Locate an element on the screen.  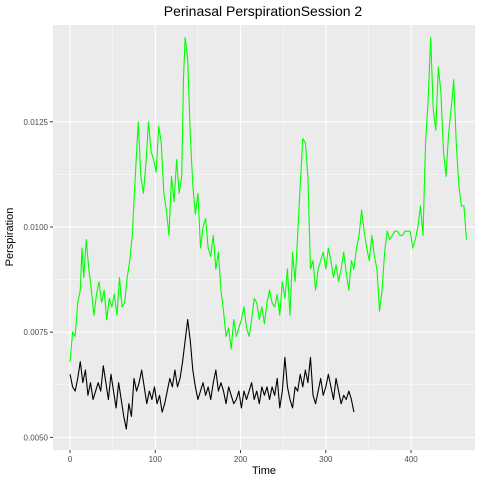
y-tick-label: 0.0050 is located at coordinates (36, 437).